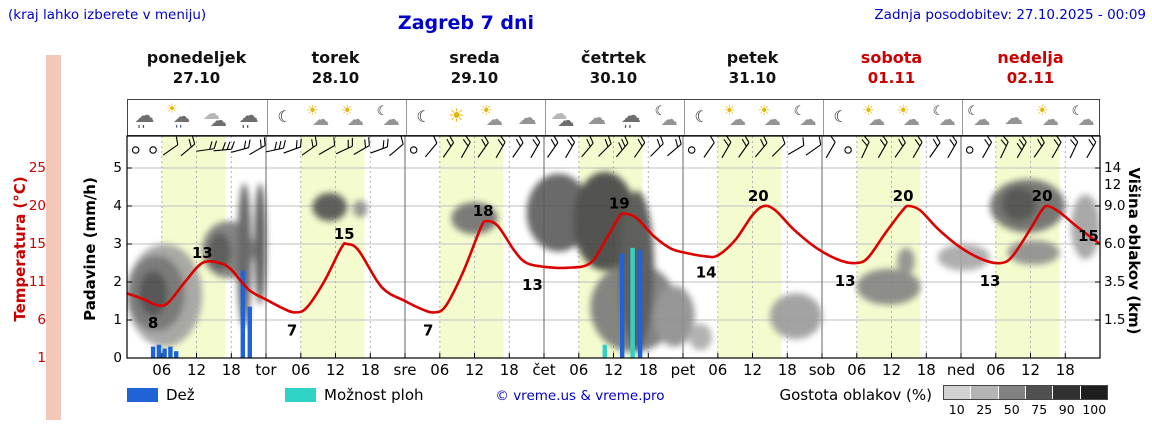  I want to click on day-name: četrtek, so click(613, 57).